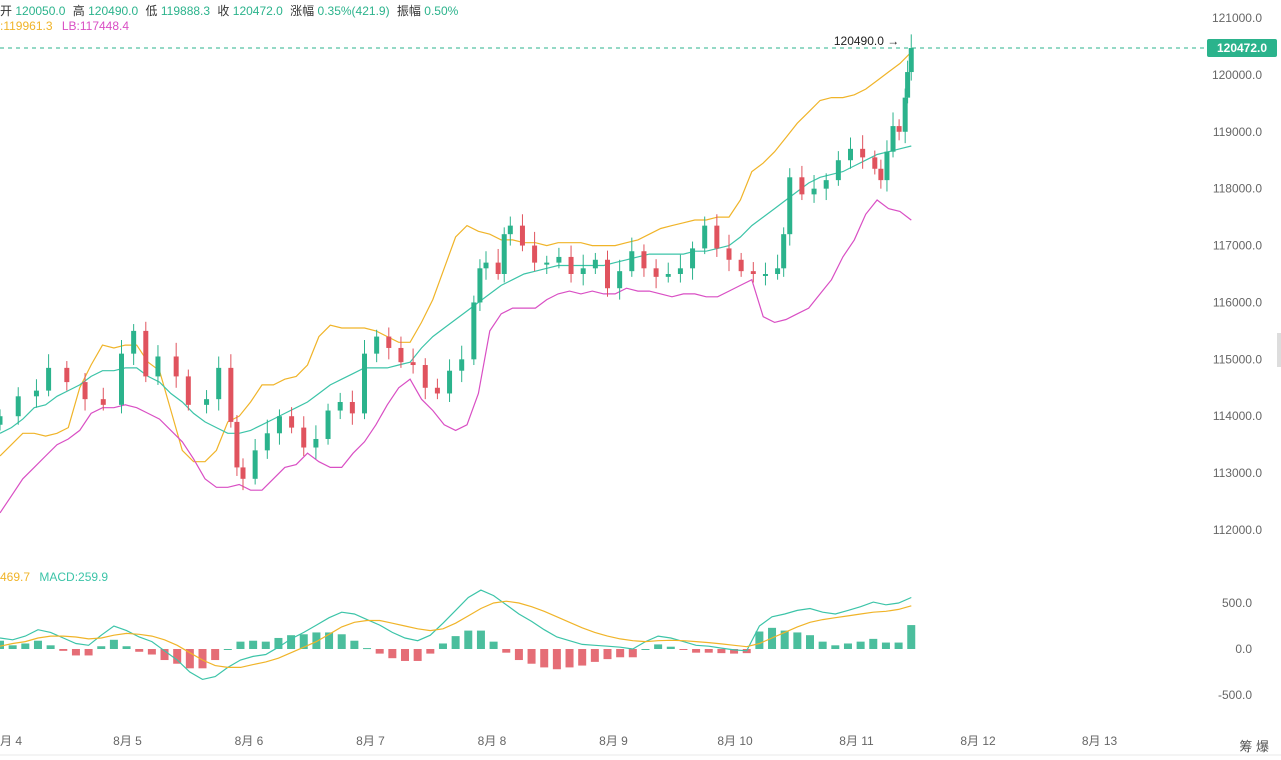 Image resolution: width=1281 pixels, height=760 pixels. What do you see at coordinates (223, 11) in the screenshot?
I see `close-label: 收` at bounding box center [223, 11].